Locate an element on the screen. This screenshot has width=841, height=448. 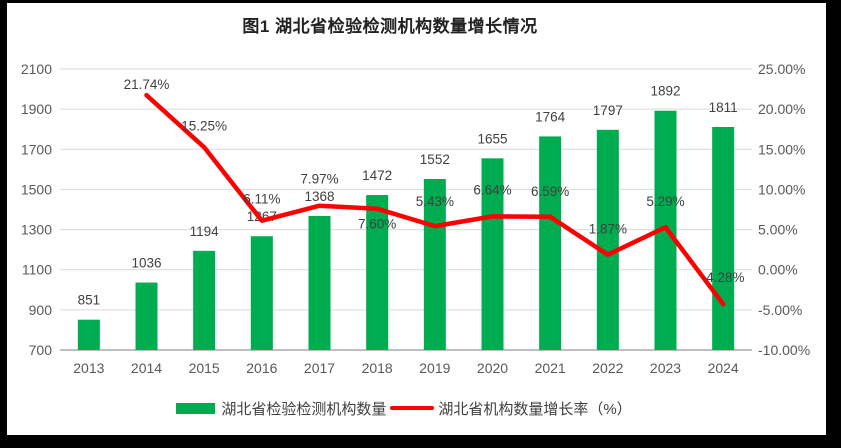
right-axis-tick: 0.00% is located at coordinates (778, 270).